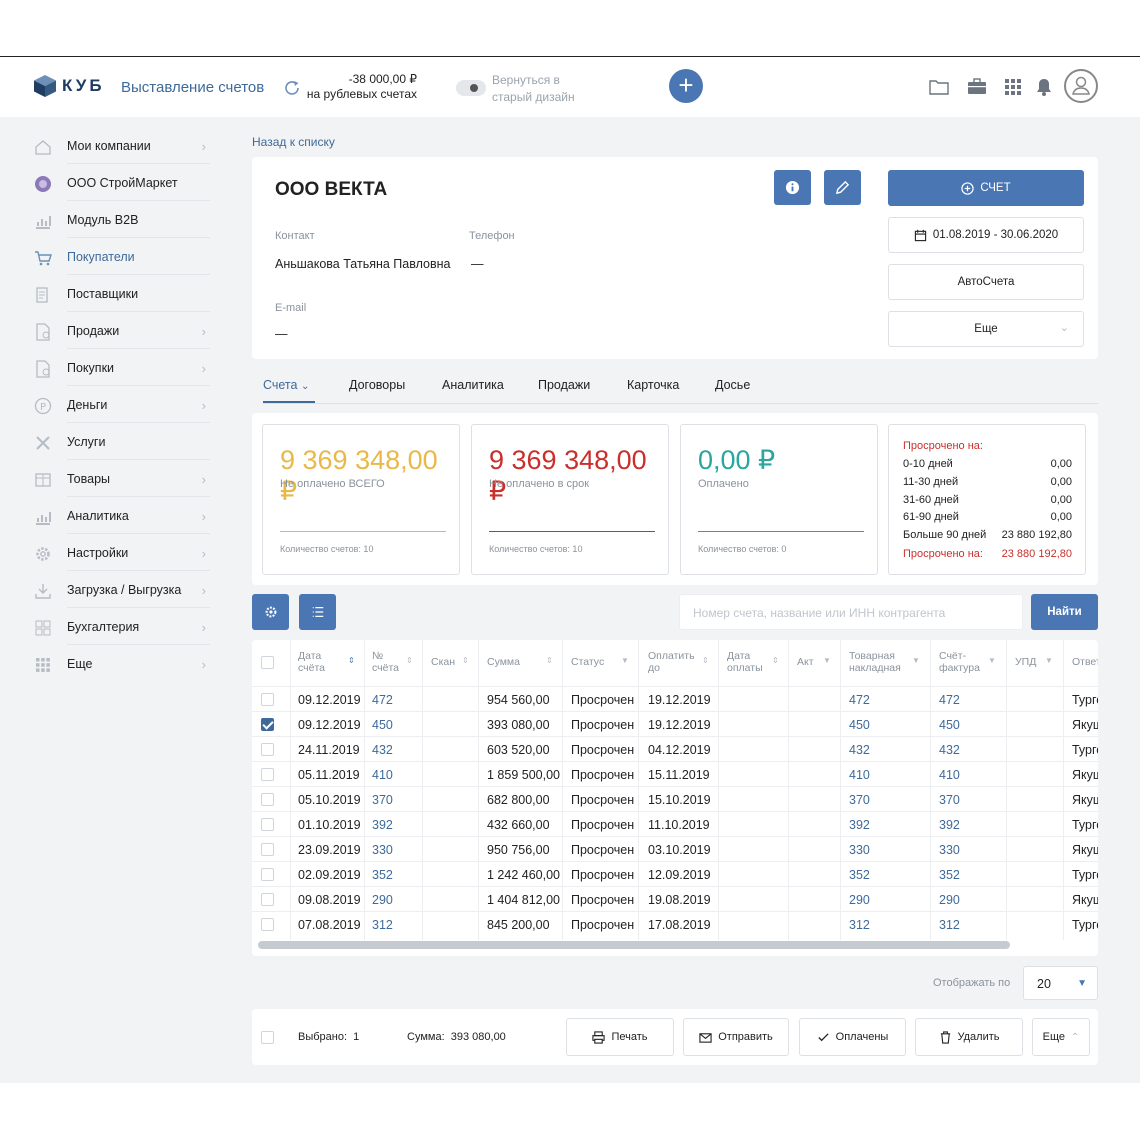 The height and width of the screenshot is (1140, 1140). I want to click on cell-invoice: 290, so click(949, 900).